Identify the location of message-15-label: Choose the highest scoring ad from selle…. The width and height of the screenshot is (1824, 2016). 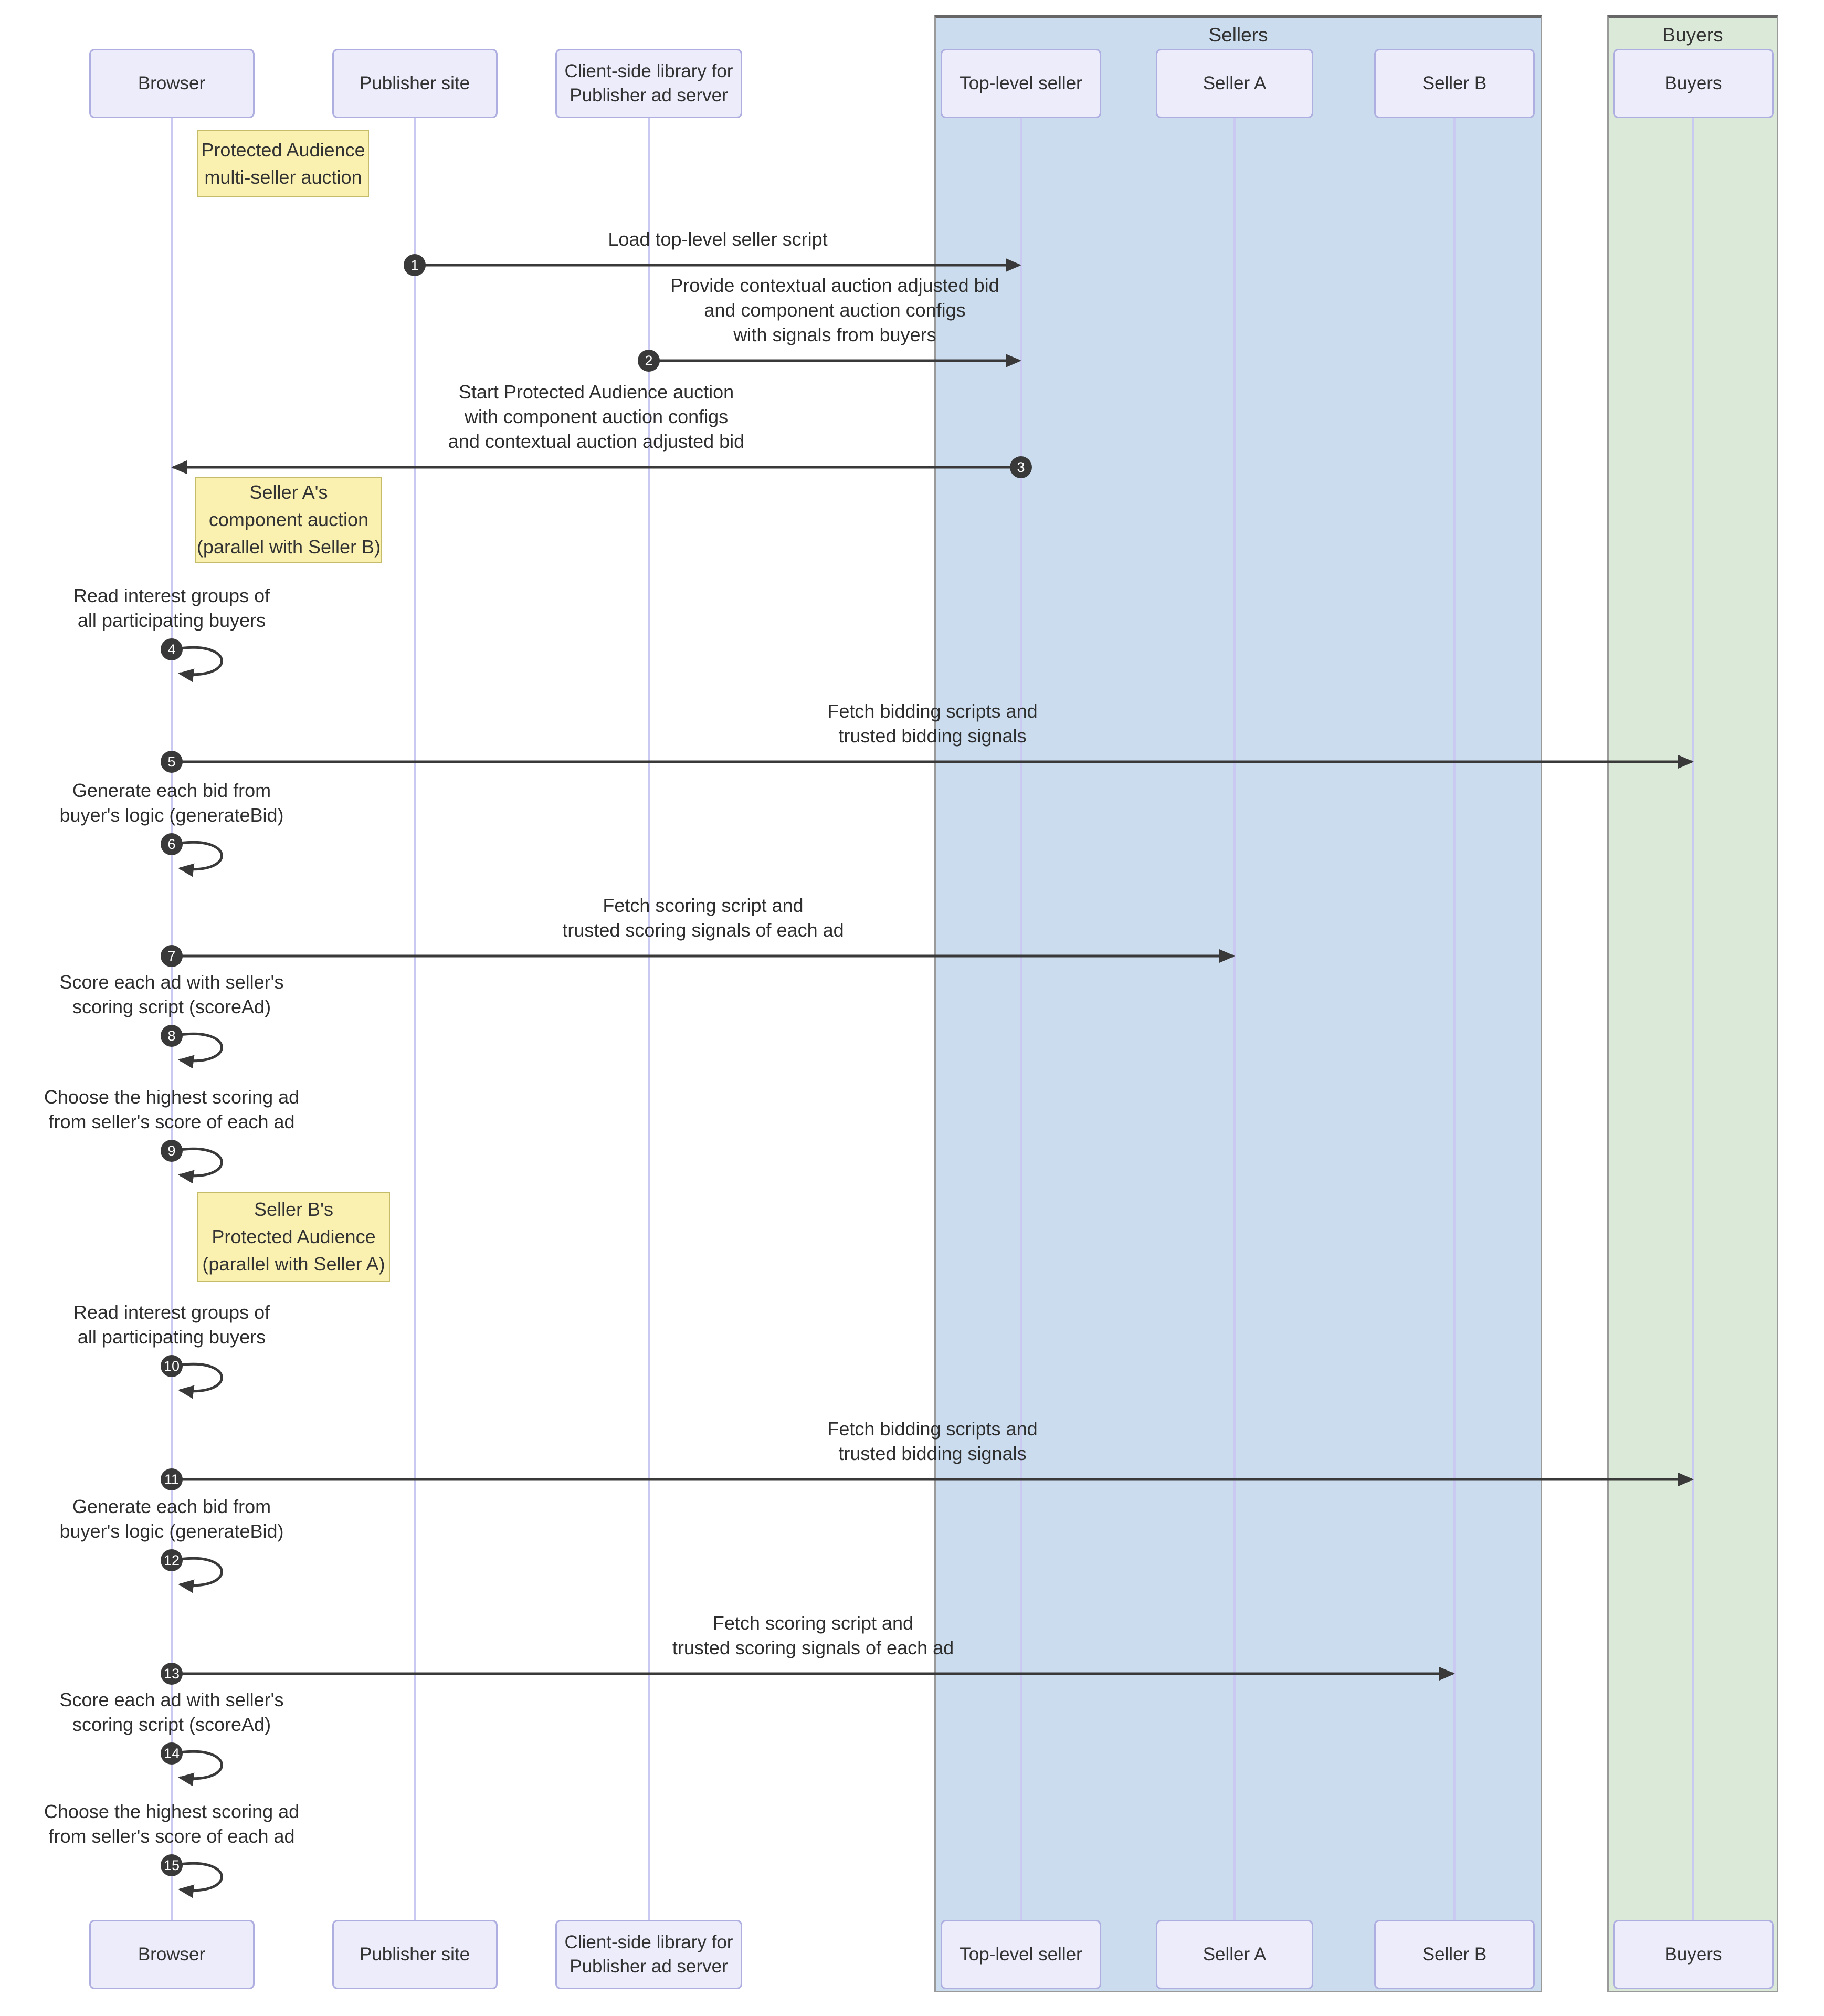
(172, 1824).